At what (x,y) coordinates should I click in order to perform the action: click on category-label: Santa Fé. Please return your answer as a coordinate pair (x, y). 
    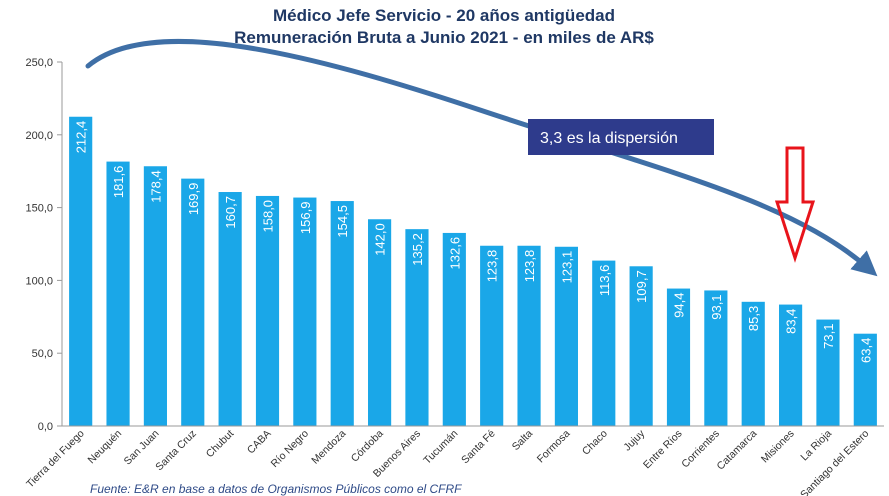
    Looking at the image, I should click on (478, 447).